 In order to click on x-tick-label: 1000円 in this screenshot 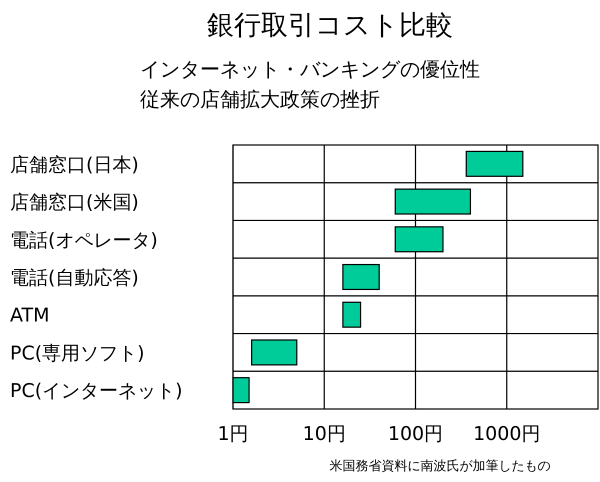, I will do `click(506, 434)`.